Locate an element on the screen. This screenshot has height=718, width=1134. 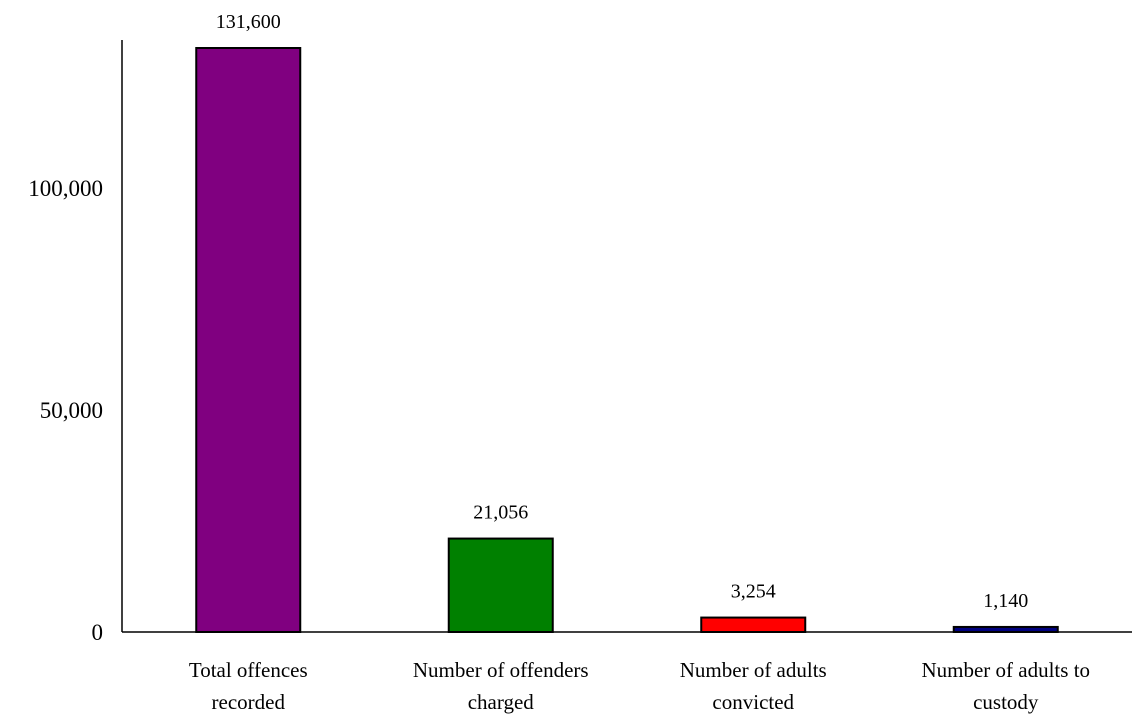
category-label: charged is located at coordinates (501, 702).